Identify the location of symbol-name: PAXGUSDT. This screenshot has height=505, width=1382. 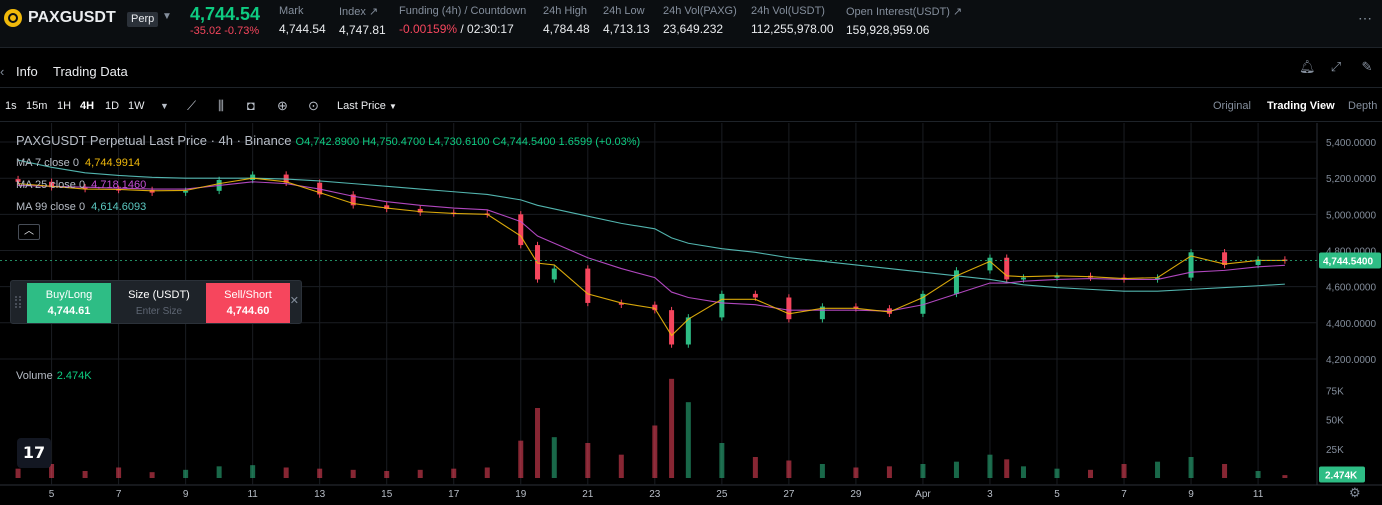
(72, 17).